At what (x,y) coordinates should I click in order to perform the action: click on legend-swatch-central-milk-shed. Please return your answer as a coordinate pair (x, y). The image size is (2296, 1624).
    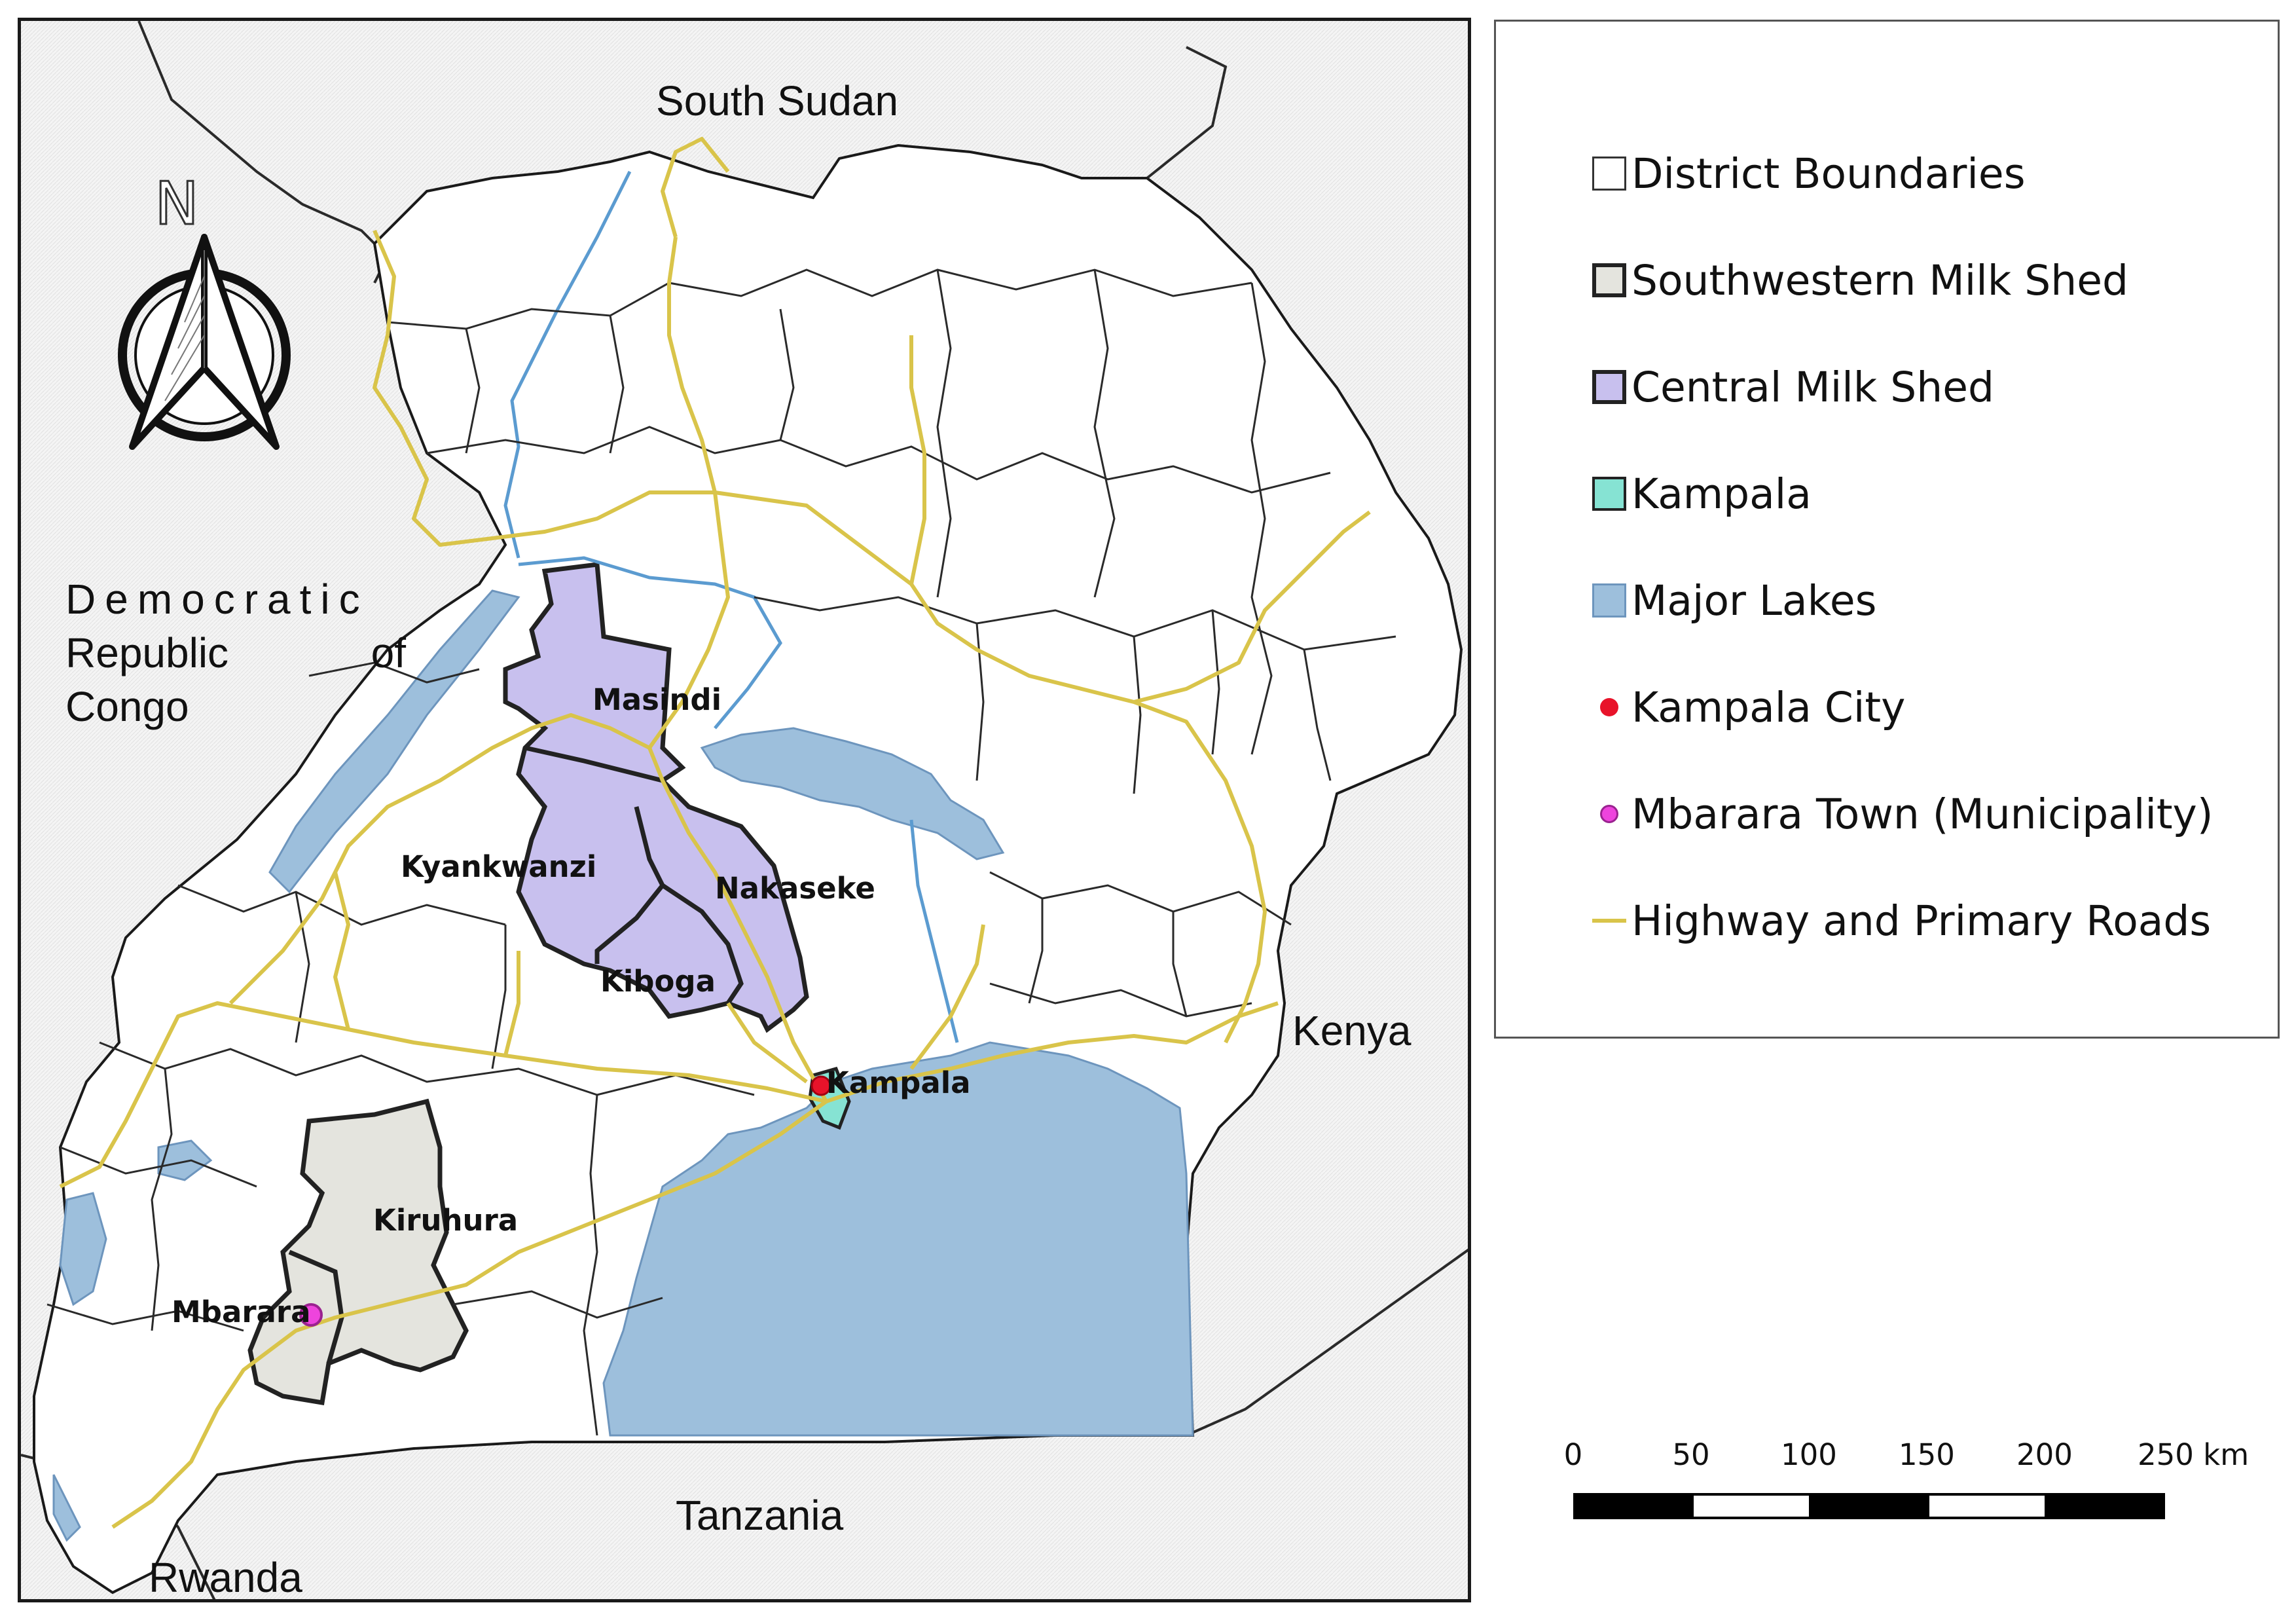
    Looking at the image, I should click on (1609, 387).